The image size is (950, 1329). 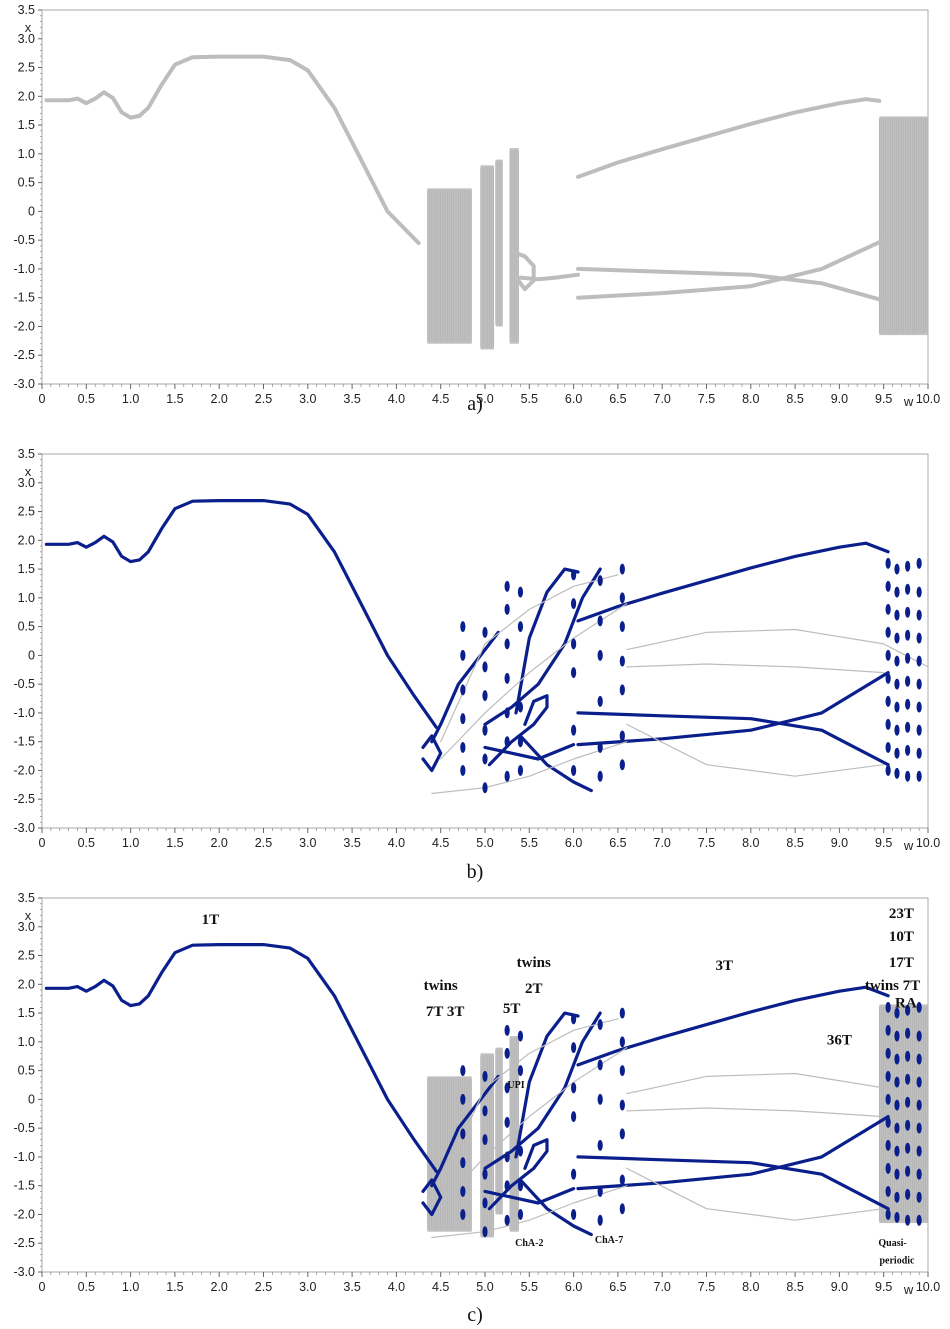 What do you see at coordinates (839, 399) in the screenshot?
I see `x-tick-label: 9.0` at bounding box center [839, 399].